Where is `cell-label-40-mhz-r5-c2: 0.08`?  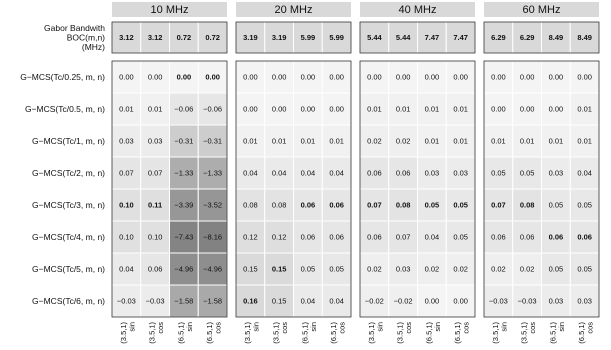
cell-label-40-mhz-r5-c2: 0.08 is located at coordinates (403, 205).